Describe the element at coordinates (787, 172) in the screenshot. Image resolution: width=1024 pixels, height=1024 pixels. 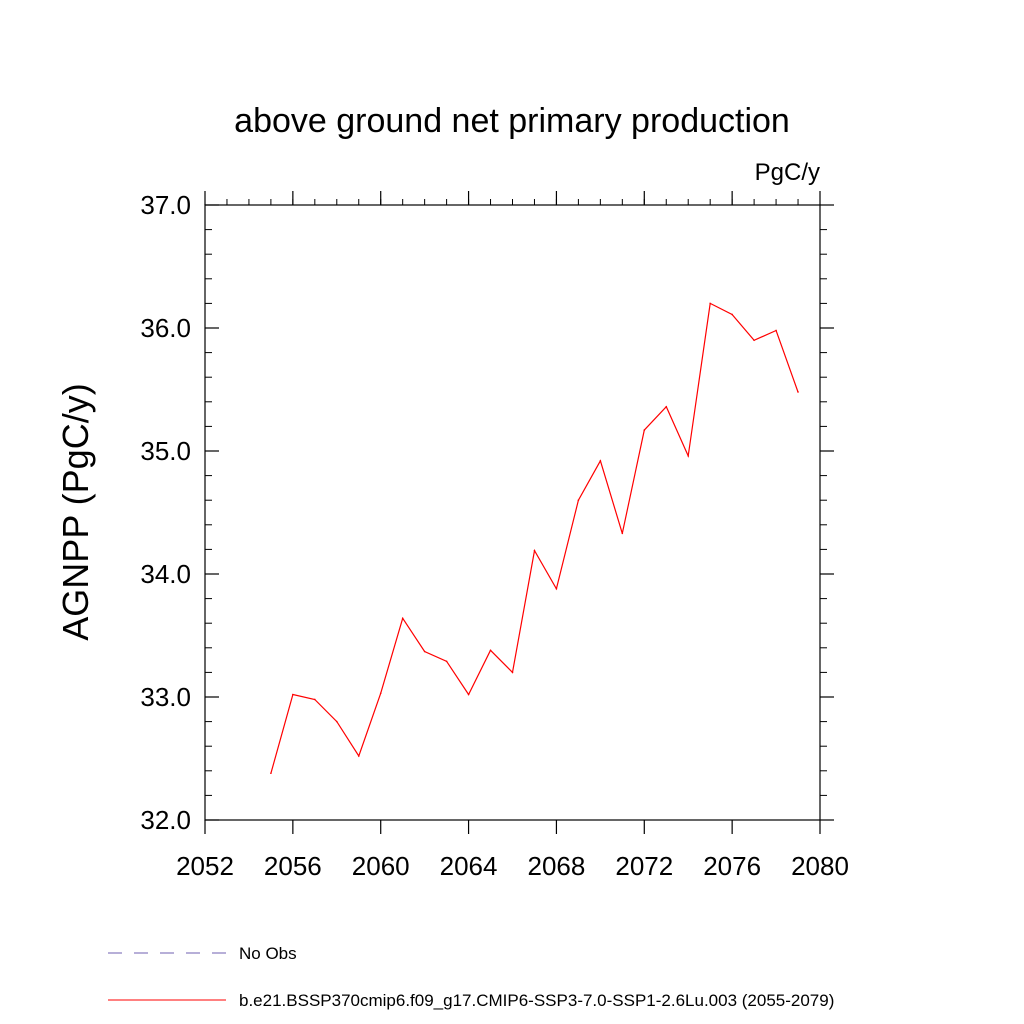
I see `units-label: PgC/y` at that location.